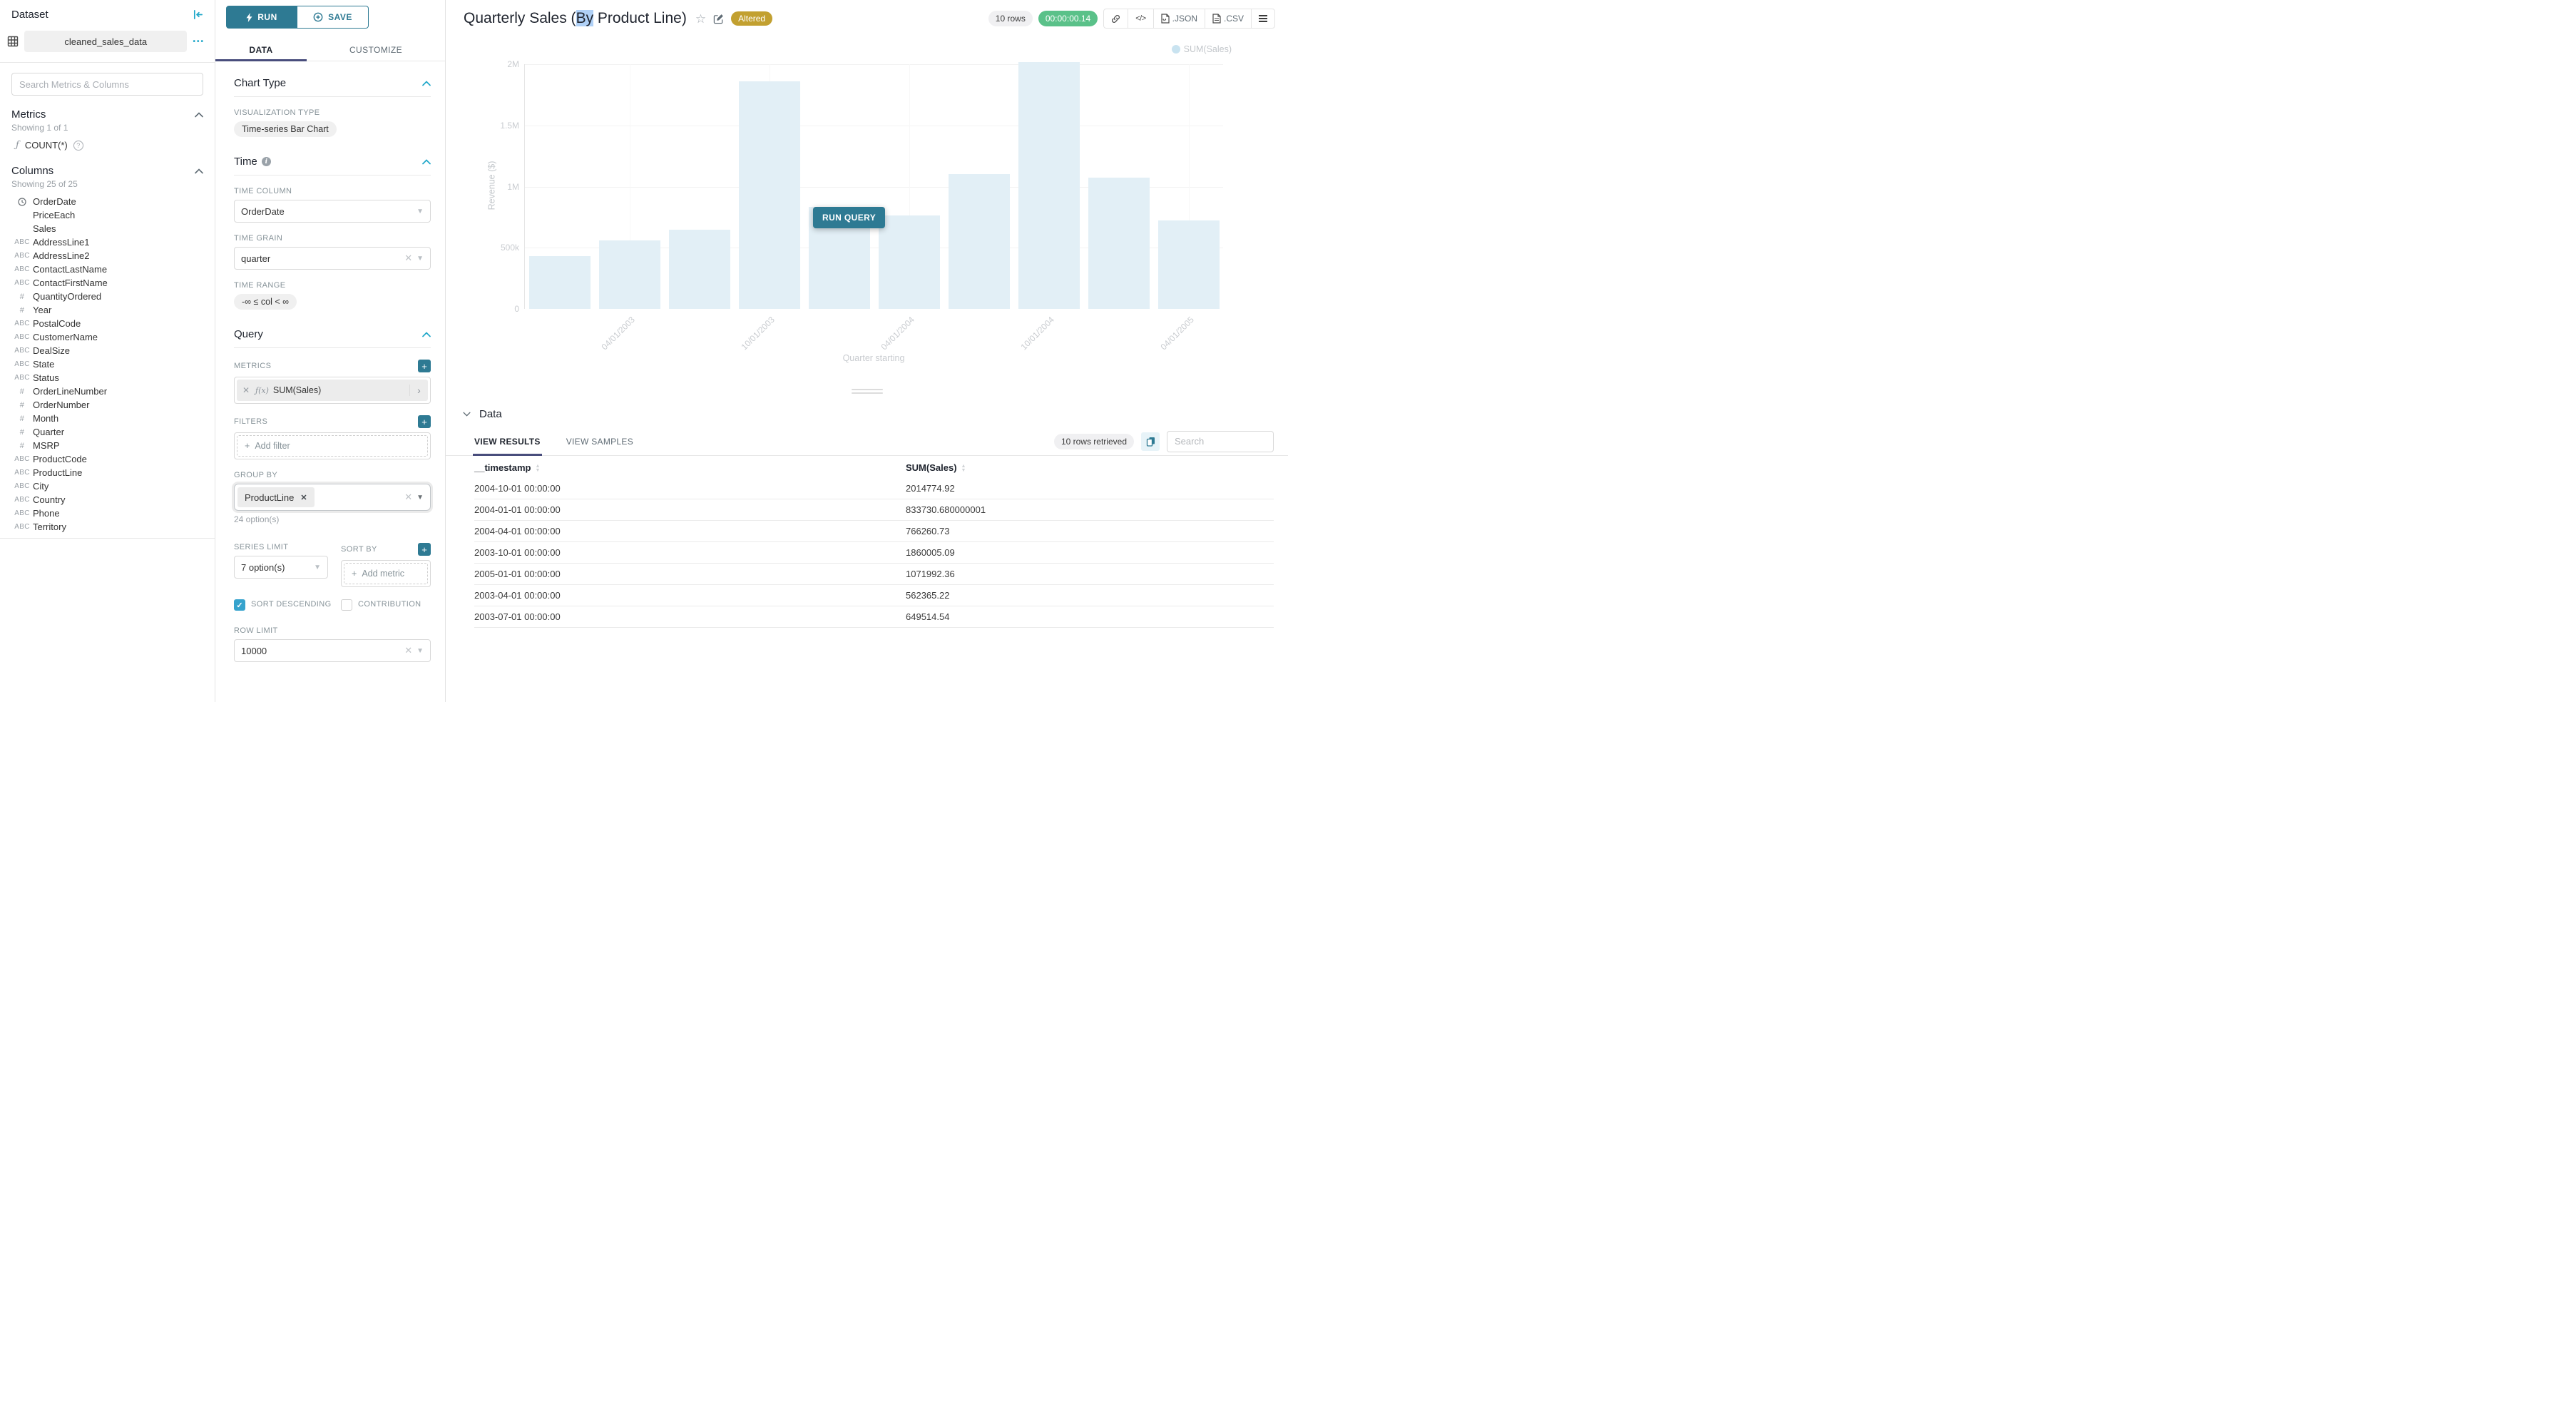 The width and height of the screenshot is (2576, 1404). I want to click on column-item: ABC ContactLastName, so click(107, 269).